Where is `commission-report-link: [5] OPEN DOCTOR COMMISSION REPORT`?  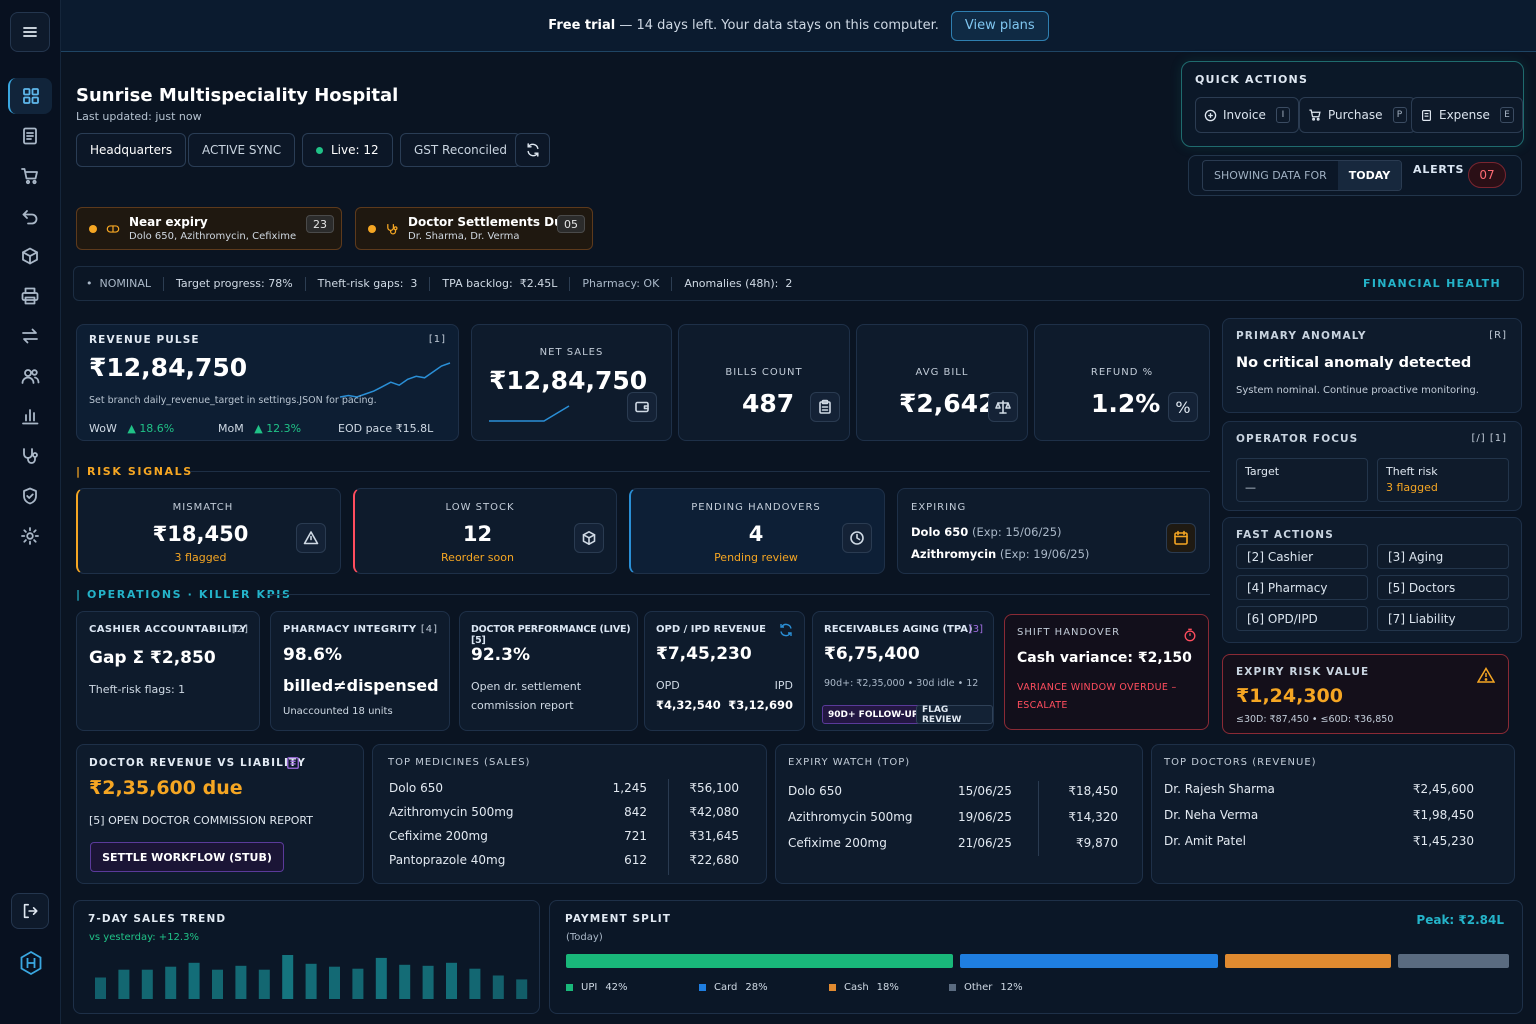
commission-report-link: [5] OPEN DOCTOR COMMISSION REPORT is located at coordinates (201, 820).